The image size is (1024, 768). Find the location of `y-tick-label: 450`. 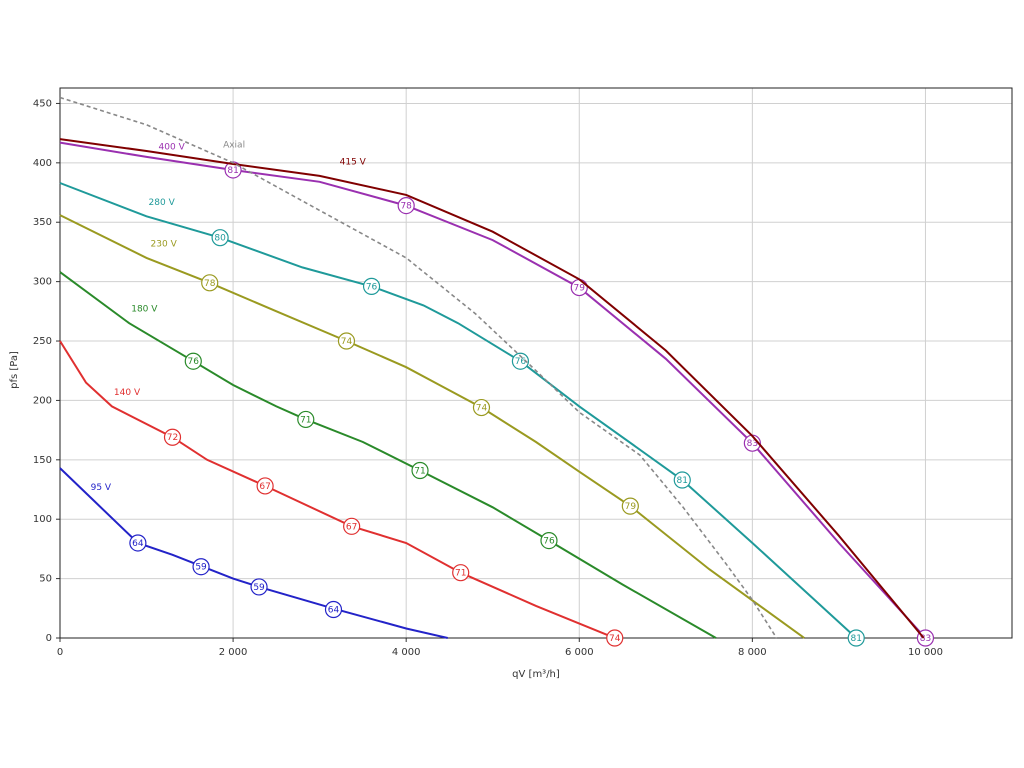

y-tick-label: 450 is located at coordinates (42, 103).